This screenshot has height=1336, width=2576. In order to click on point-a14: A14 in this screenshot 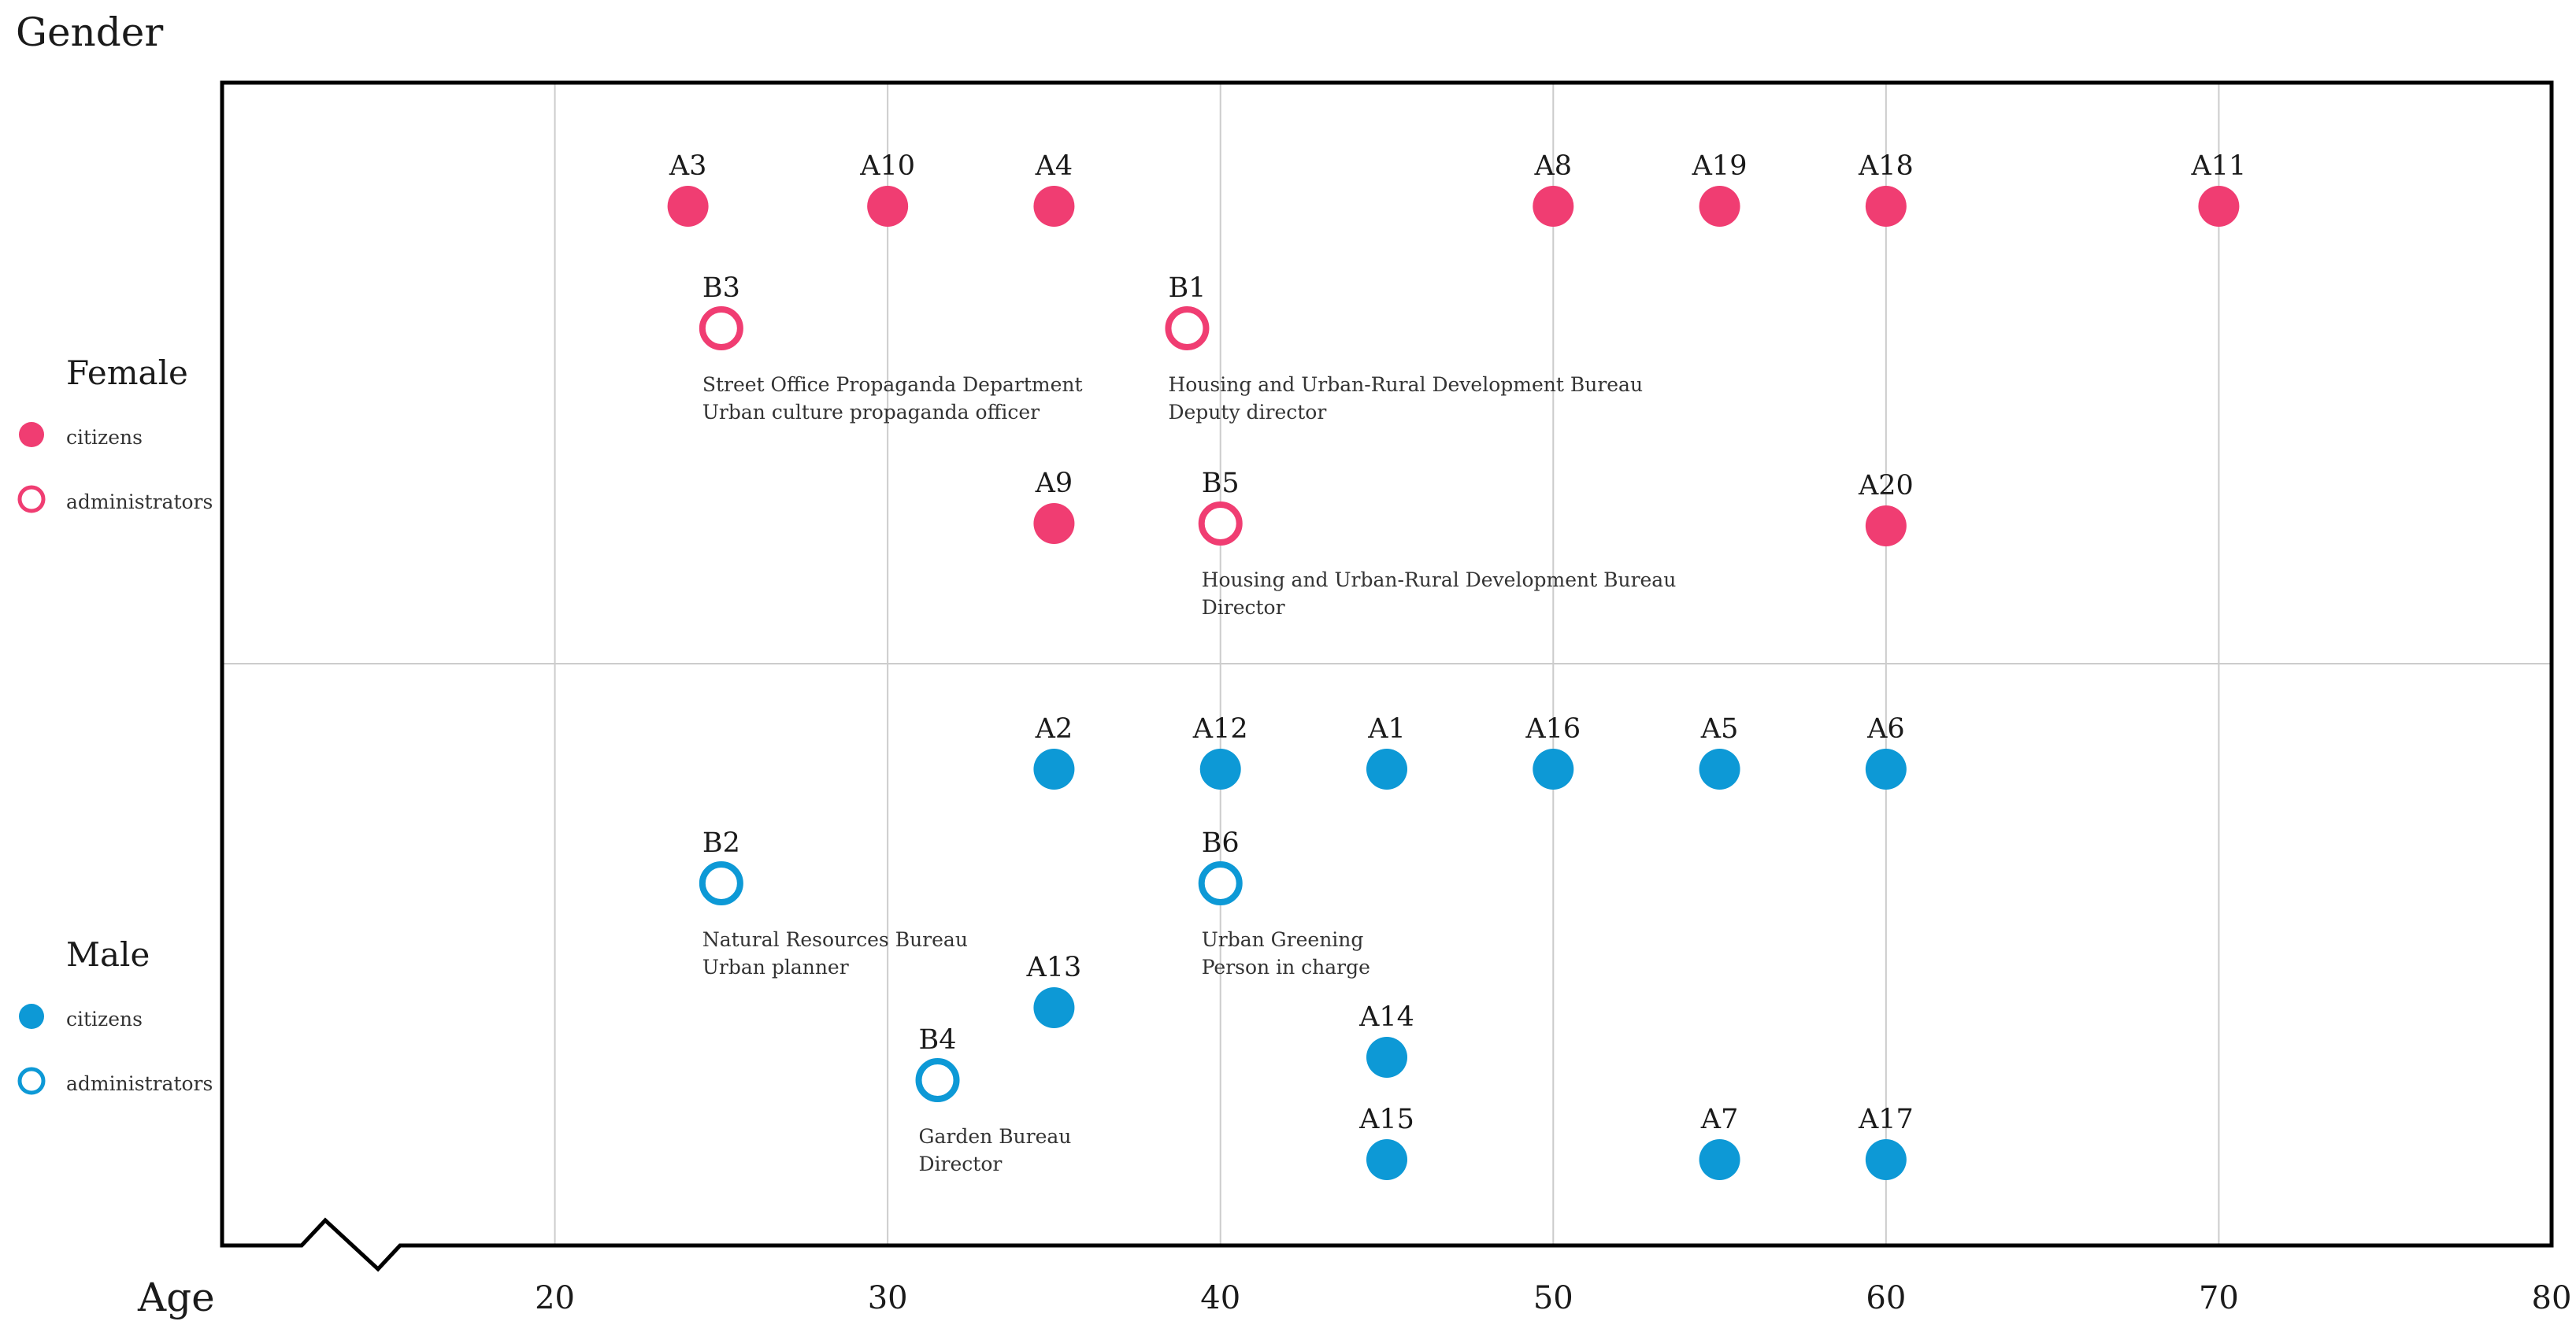, I will do `click(1386, 1039)`.